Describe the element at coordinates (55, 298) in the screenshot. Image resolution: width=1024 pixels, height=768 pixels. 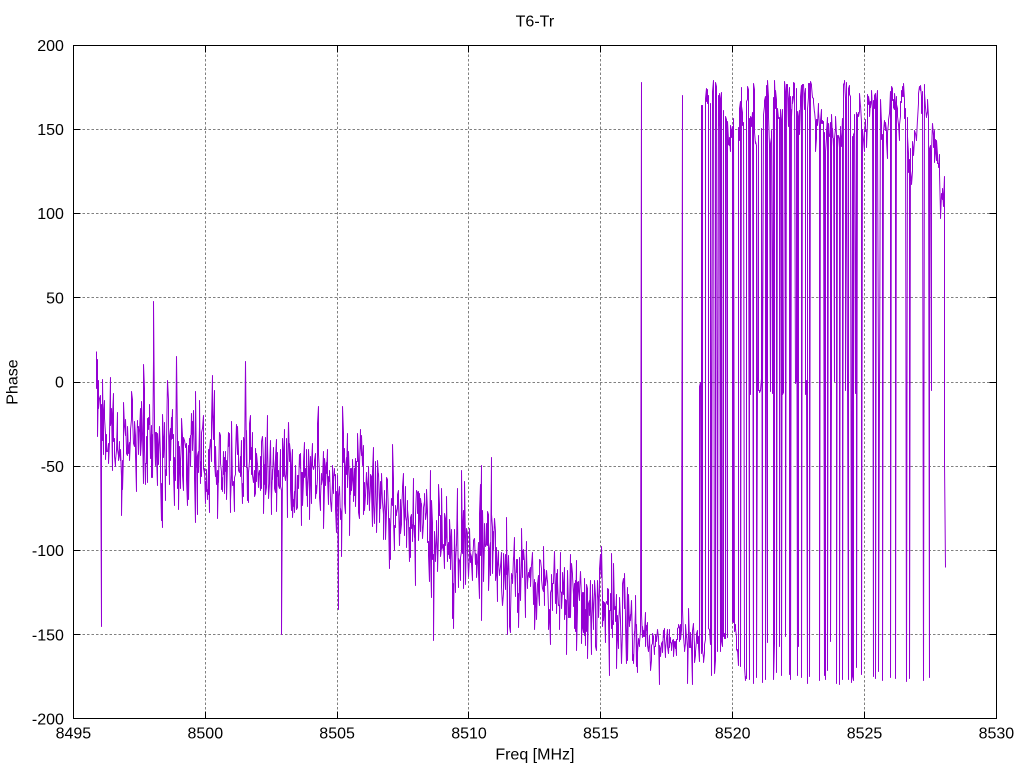
I see `svg-text: 50` at that location.